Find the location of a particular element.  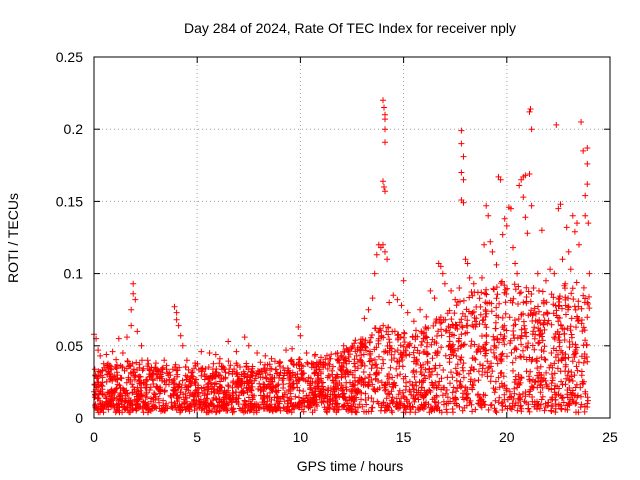

x-tick-label: 25 is located at coordinates (610, 437).